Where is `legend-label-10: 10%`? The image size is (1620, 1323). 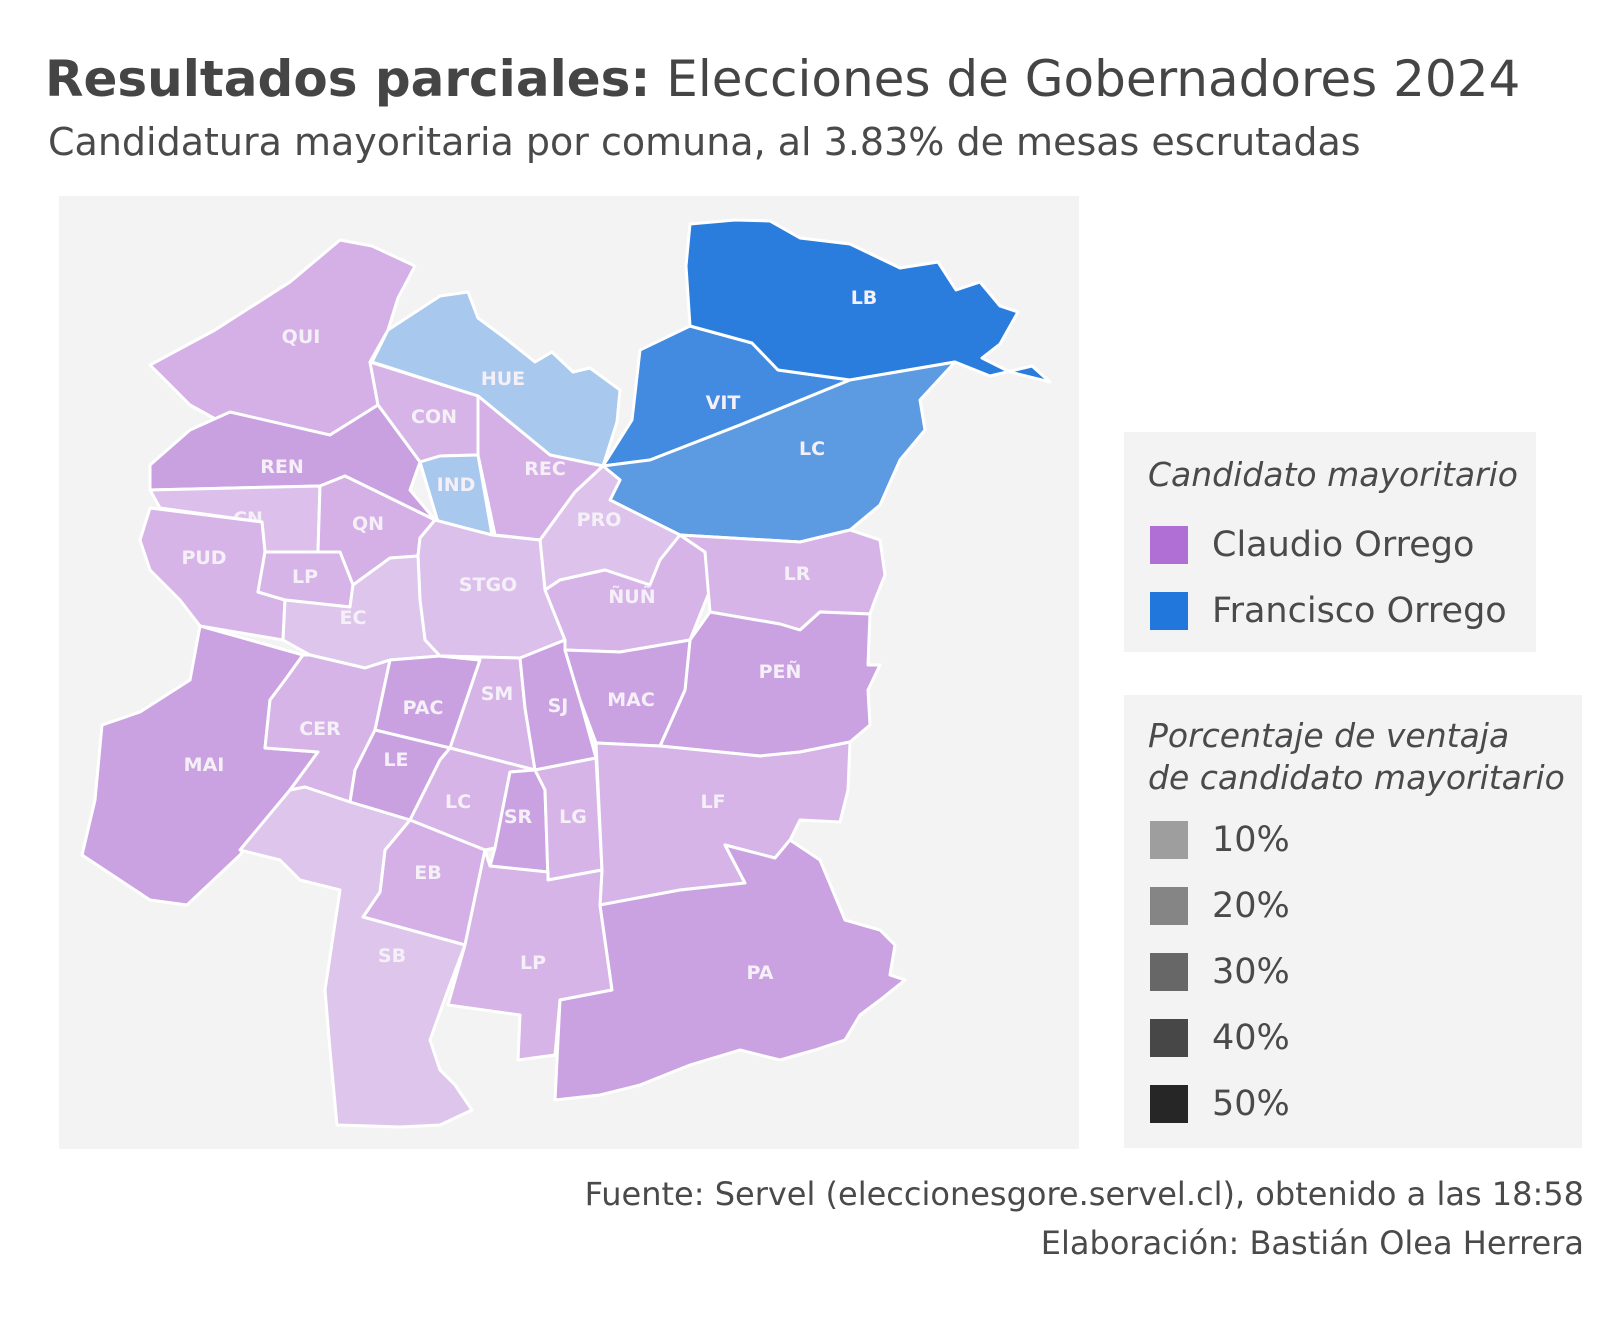
legend-label-10: 10% is located at coordinates (1251, 840).